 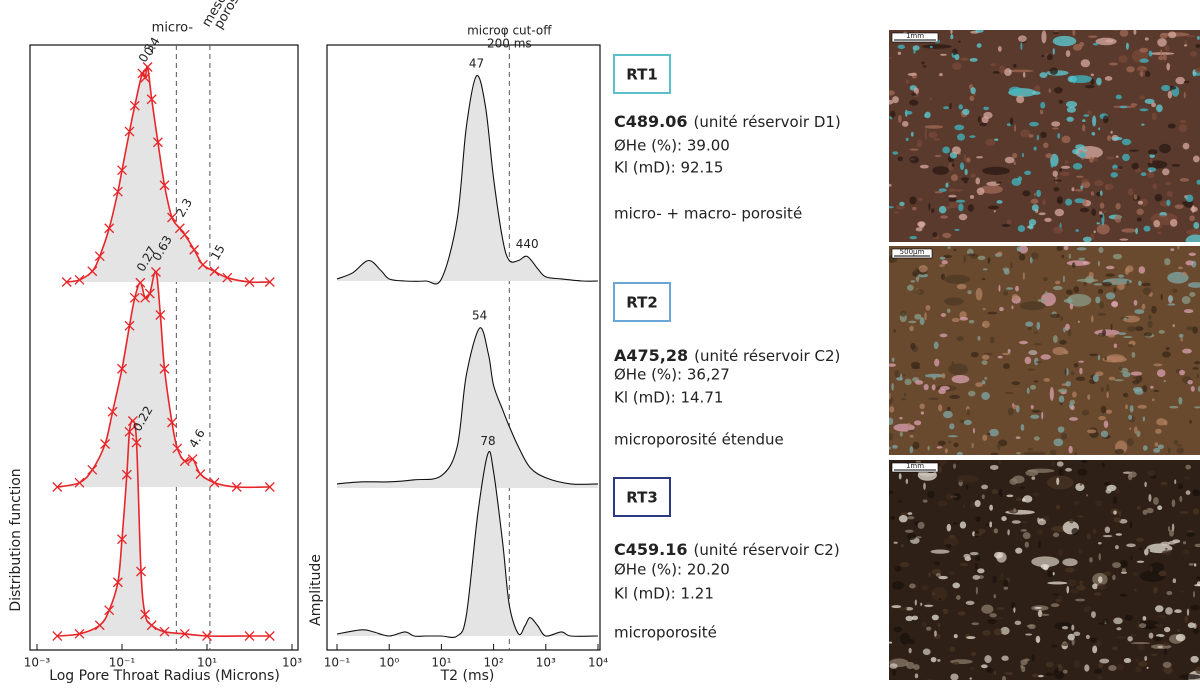 I want to click on peak-label: 54, so click(x=479, y=316).